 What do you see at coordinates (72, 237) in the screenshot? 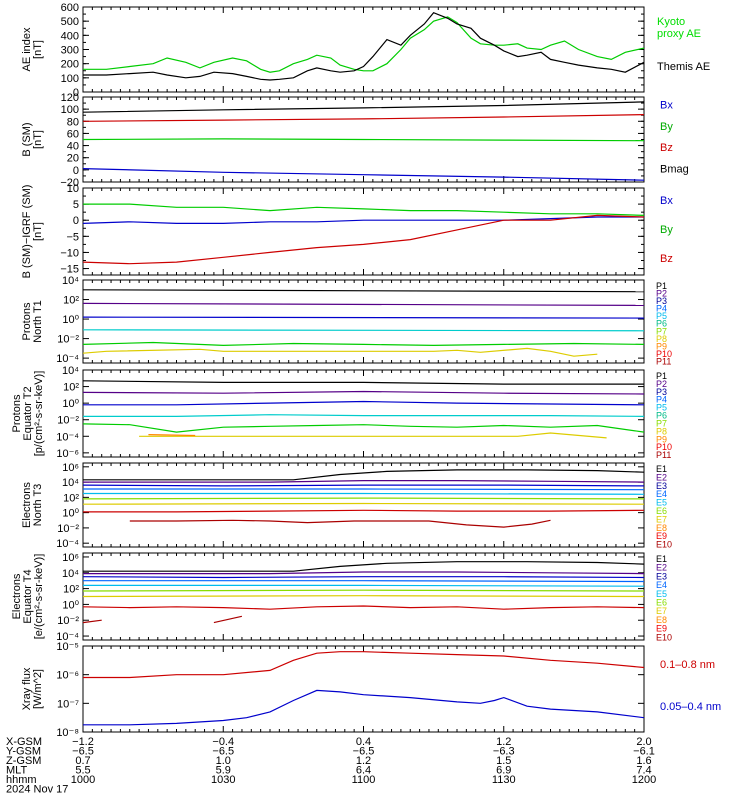
I see `y-tick-label: −5` at bounding box center [72, 237].